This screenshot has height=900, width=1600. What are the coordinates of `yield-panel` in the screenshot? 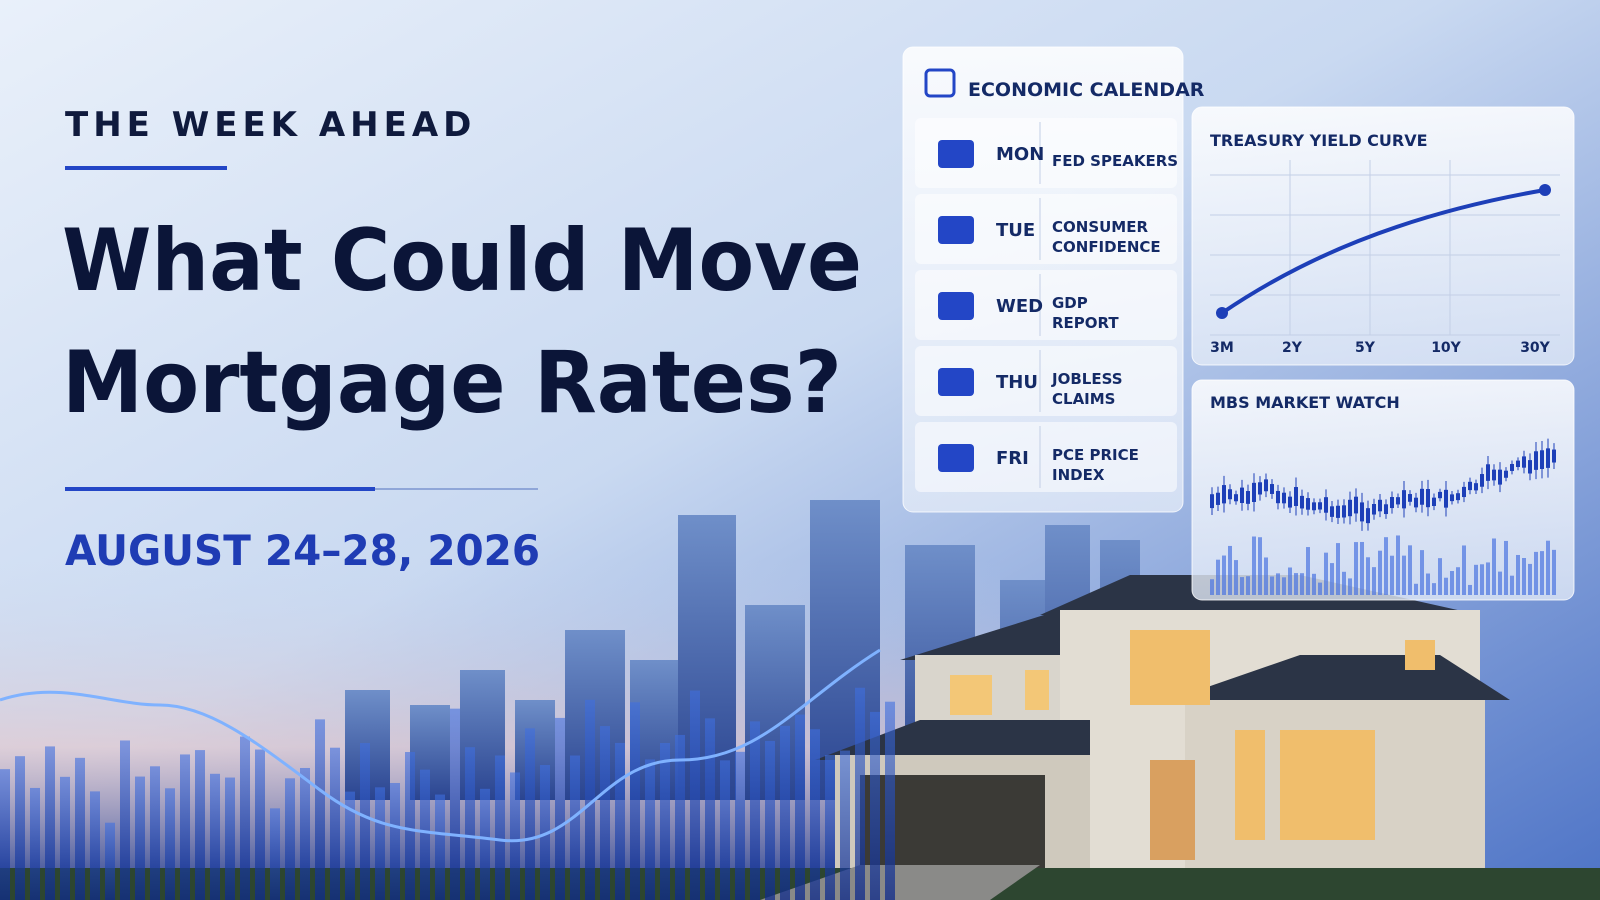 It's located at (1383, 236).